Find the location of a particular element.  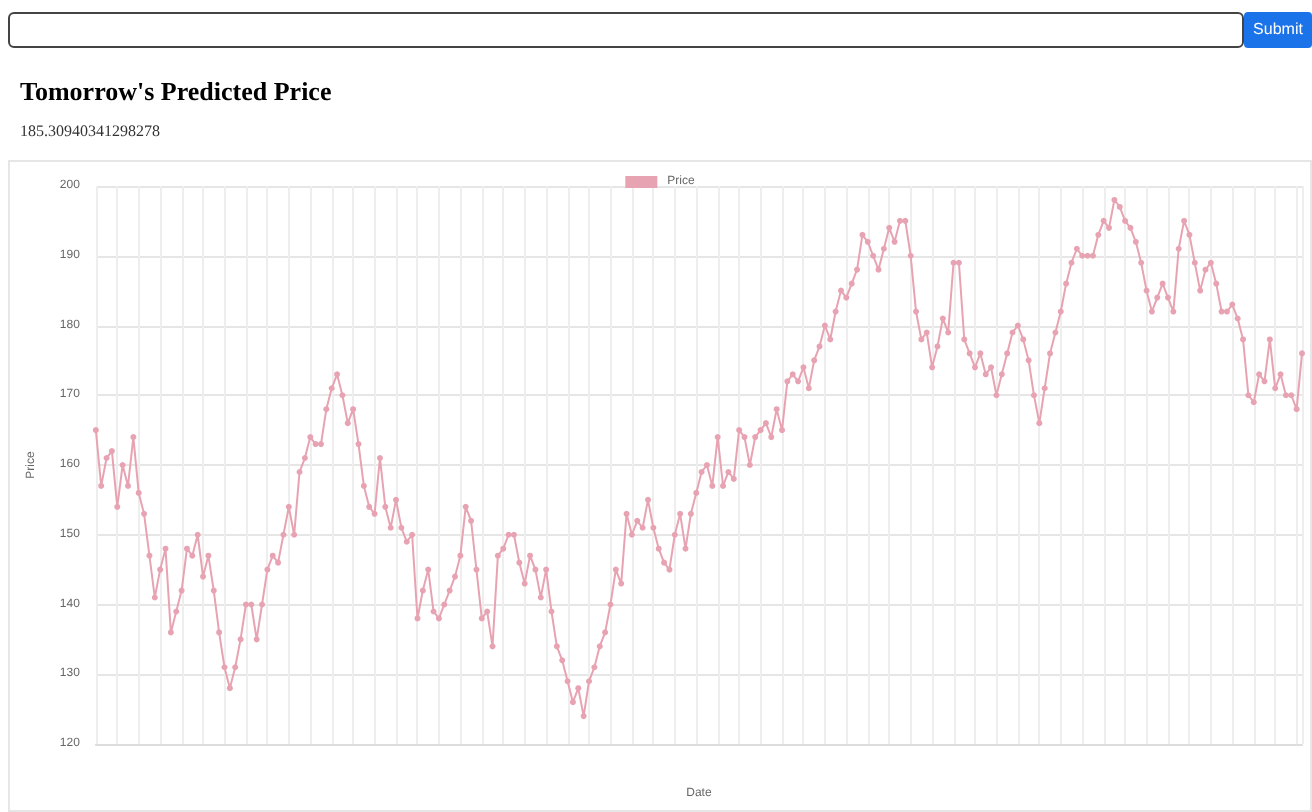

text: Submit is located at coordinates (1278, 30).